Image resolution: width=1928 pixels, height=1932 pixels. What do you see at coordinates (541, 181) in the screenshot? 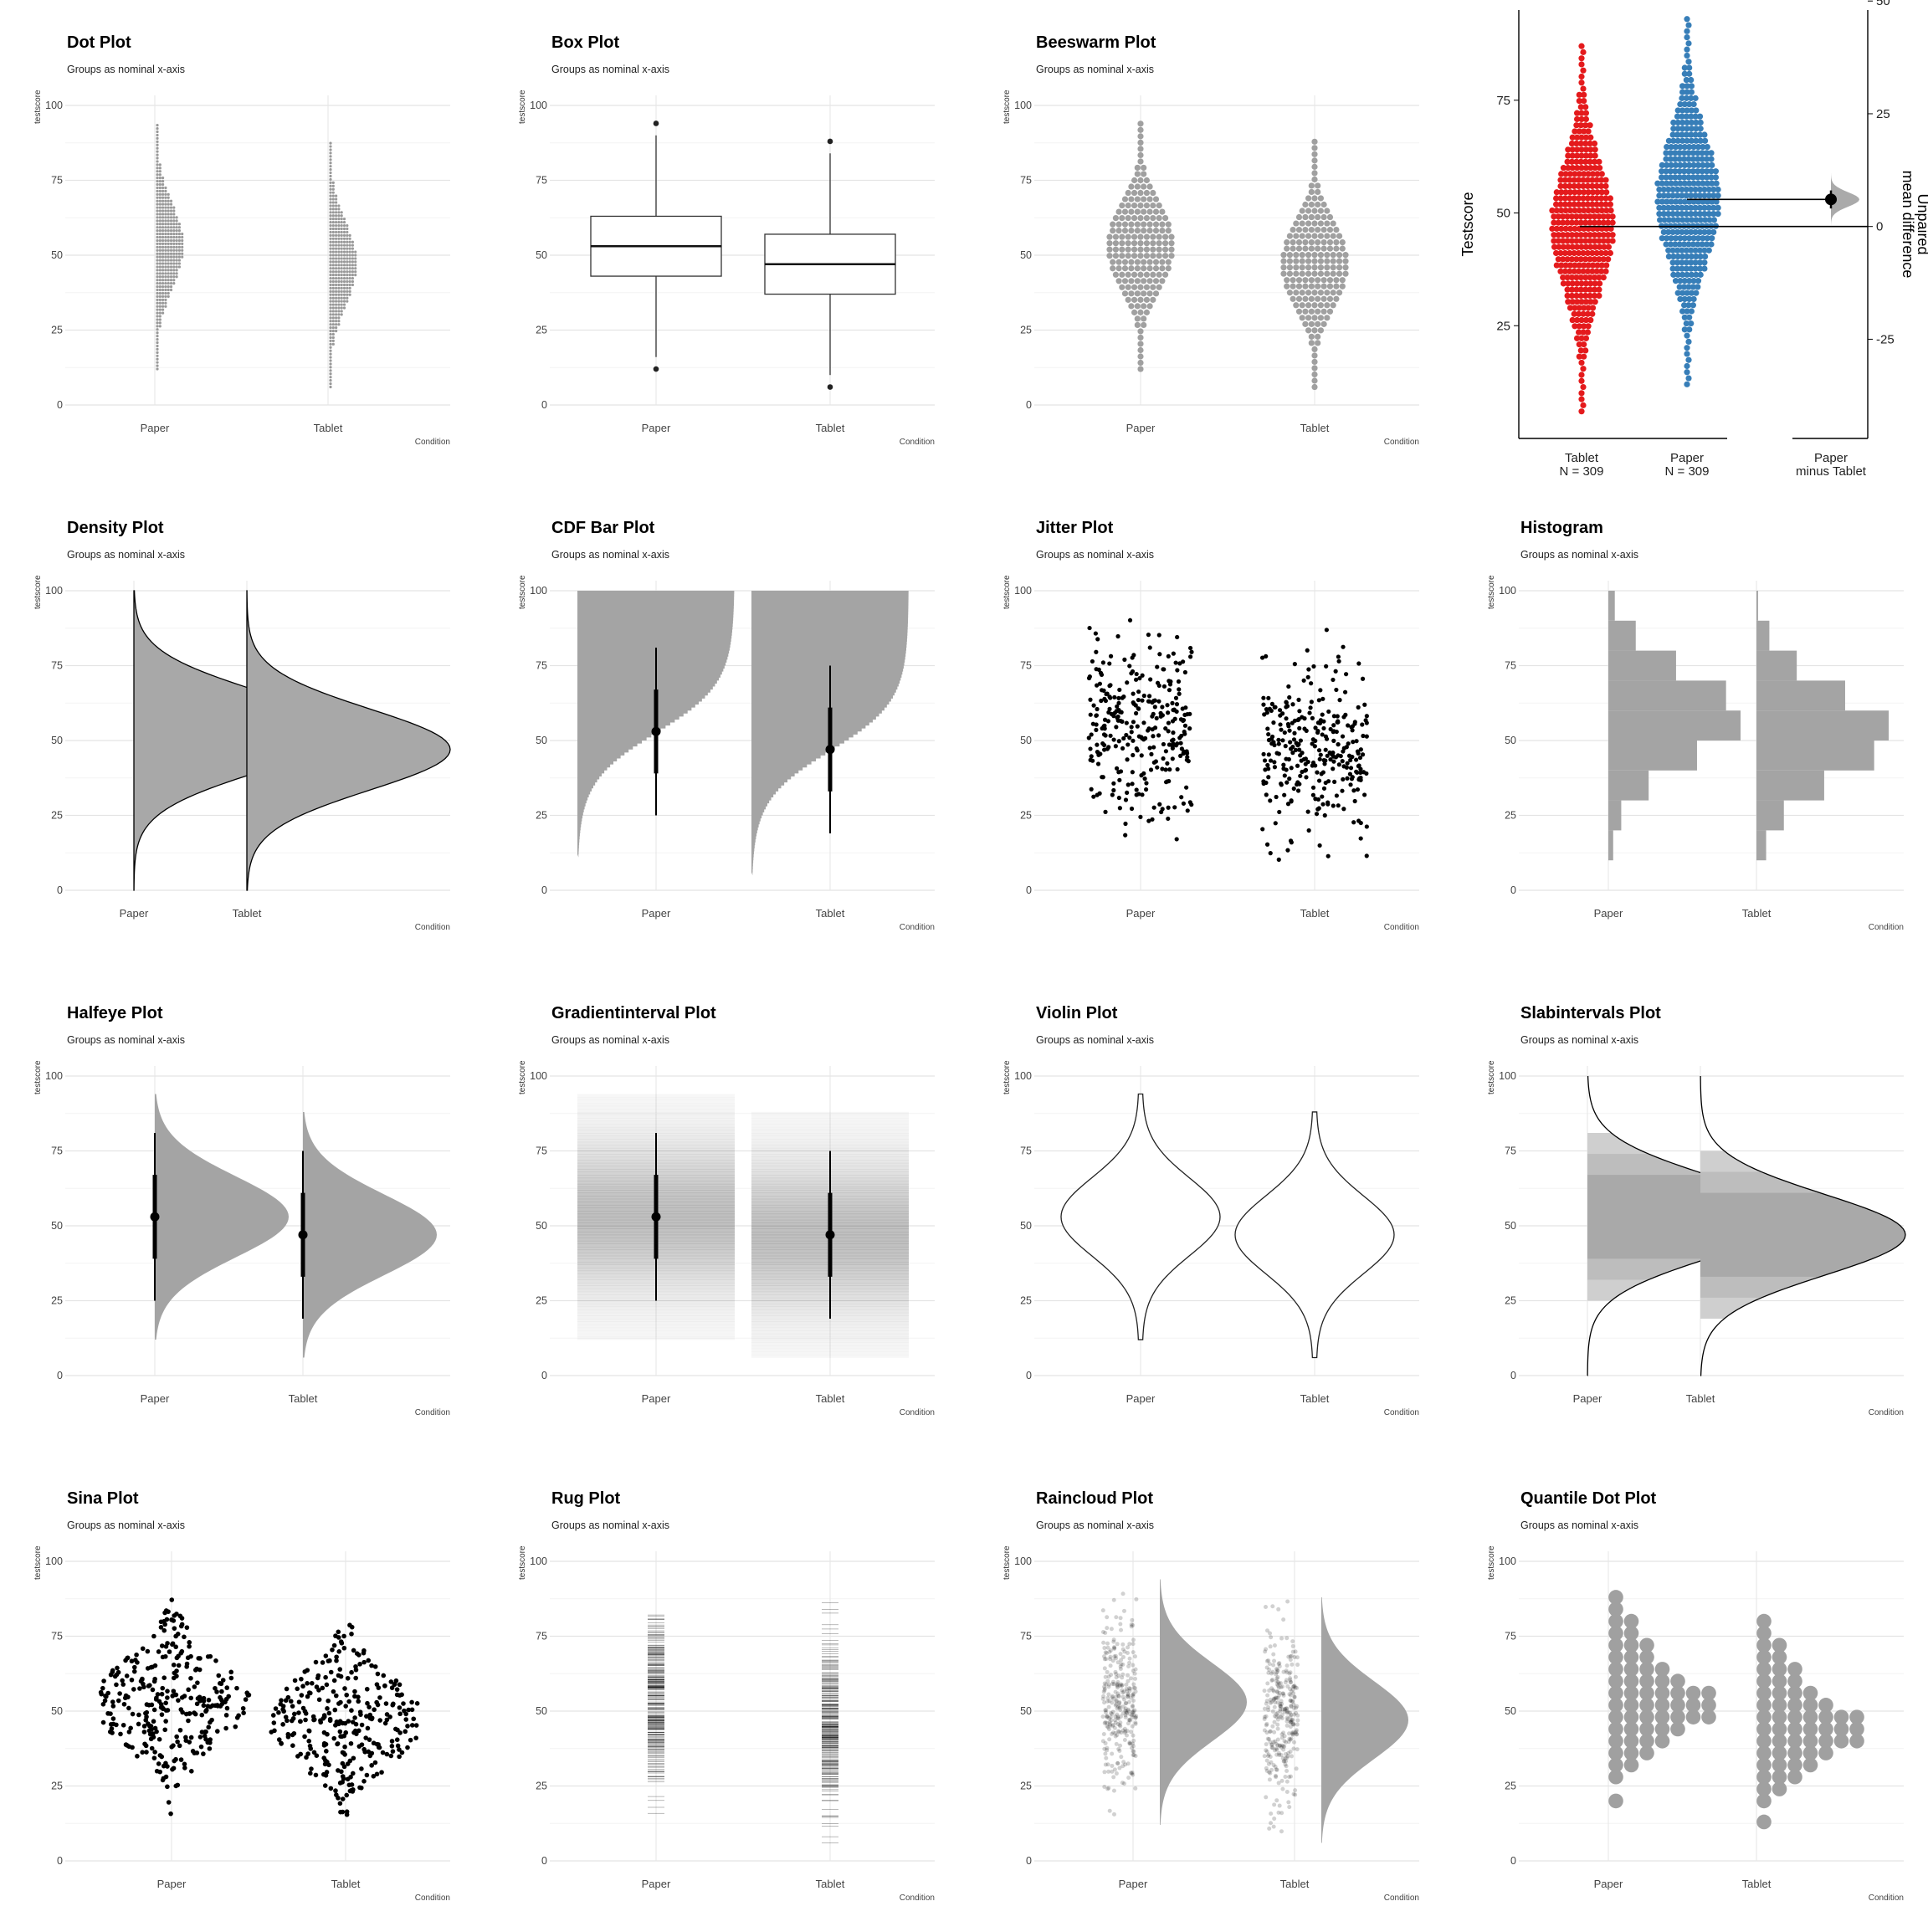
I see `y-tick-label: 75` at bounding box center [541, 181].